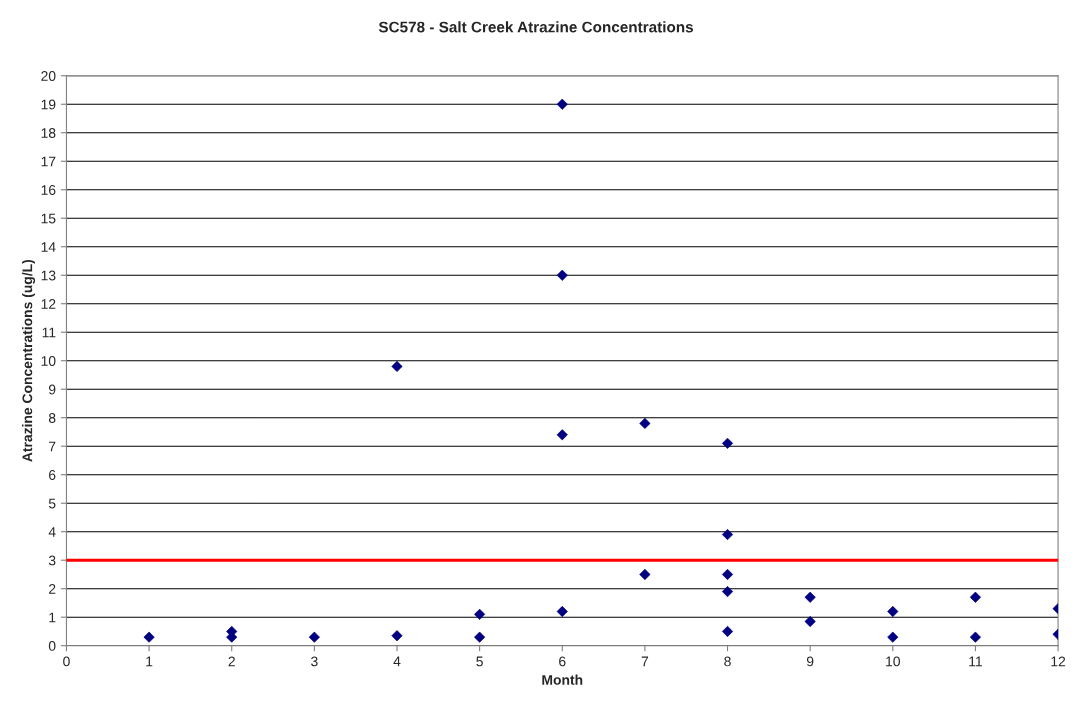  Describe the element at coordinates (48, 361) in the screenshot. I see `y-tick-label: 10` at that location.